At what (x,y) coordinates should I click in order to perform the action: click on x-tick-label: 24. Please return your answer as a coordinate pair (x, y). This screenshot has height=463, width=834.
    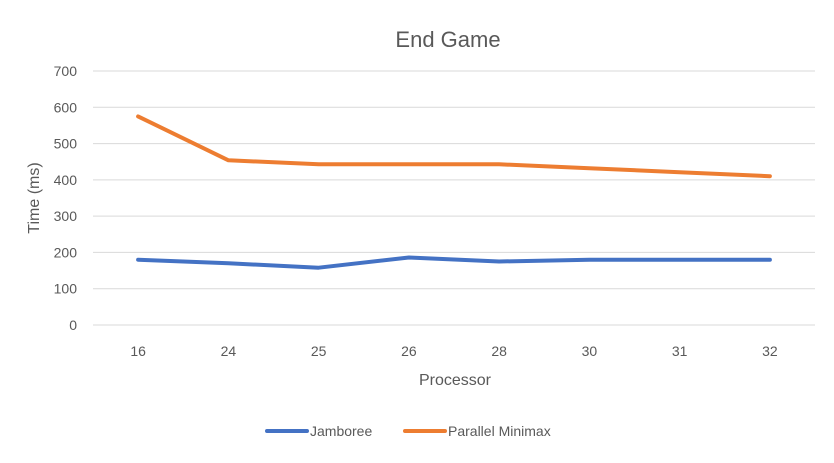
    Looking at the image, I should click on (229, 351).